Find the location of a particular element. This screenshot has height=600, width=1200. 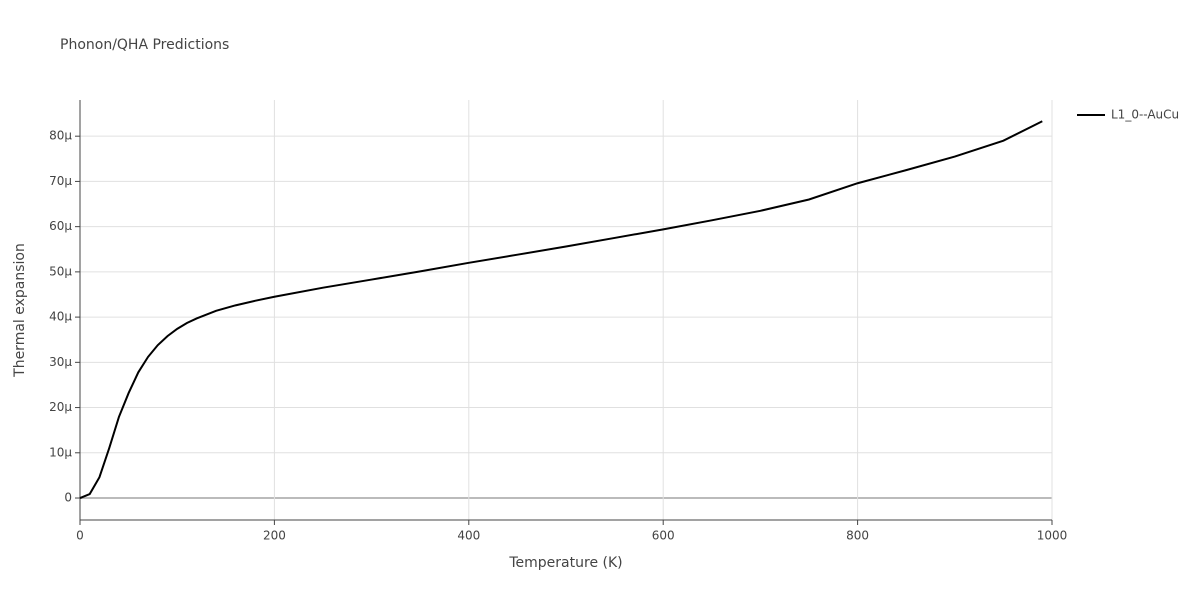

y-tick-label: 80μ is located at coordinates (60, 136).